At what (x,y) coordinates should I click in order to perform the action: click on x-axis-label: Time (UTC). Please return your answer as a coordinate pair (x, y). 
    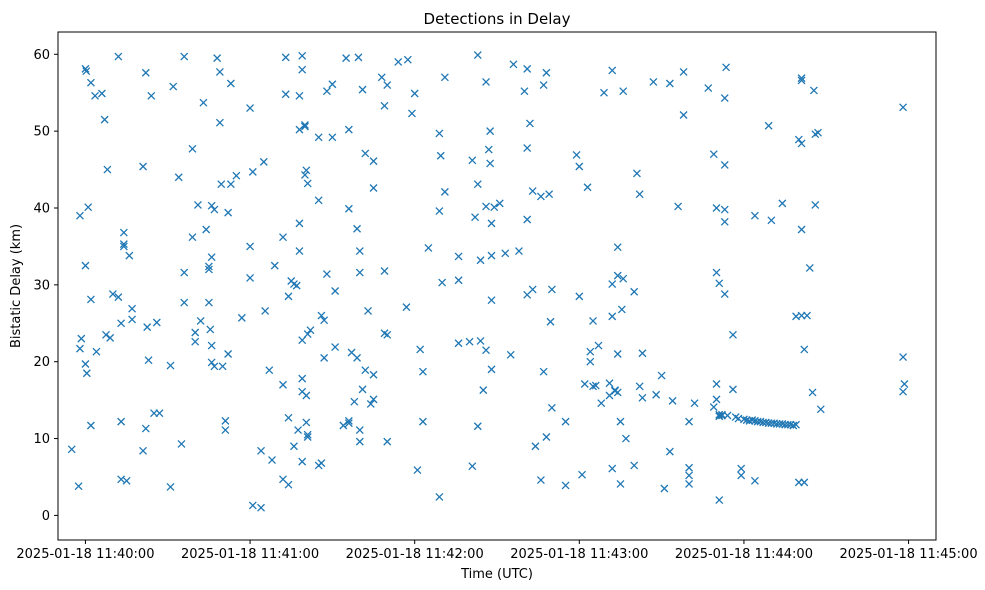
    Looking at the image, I should click on (496, 574).